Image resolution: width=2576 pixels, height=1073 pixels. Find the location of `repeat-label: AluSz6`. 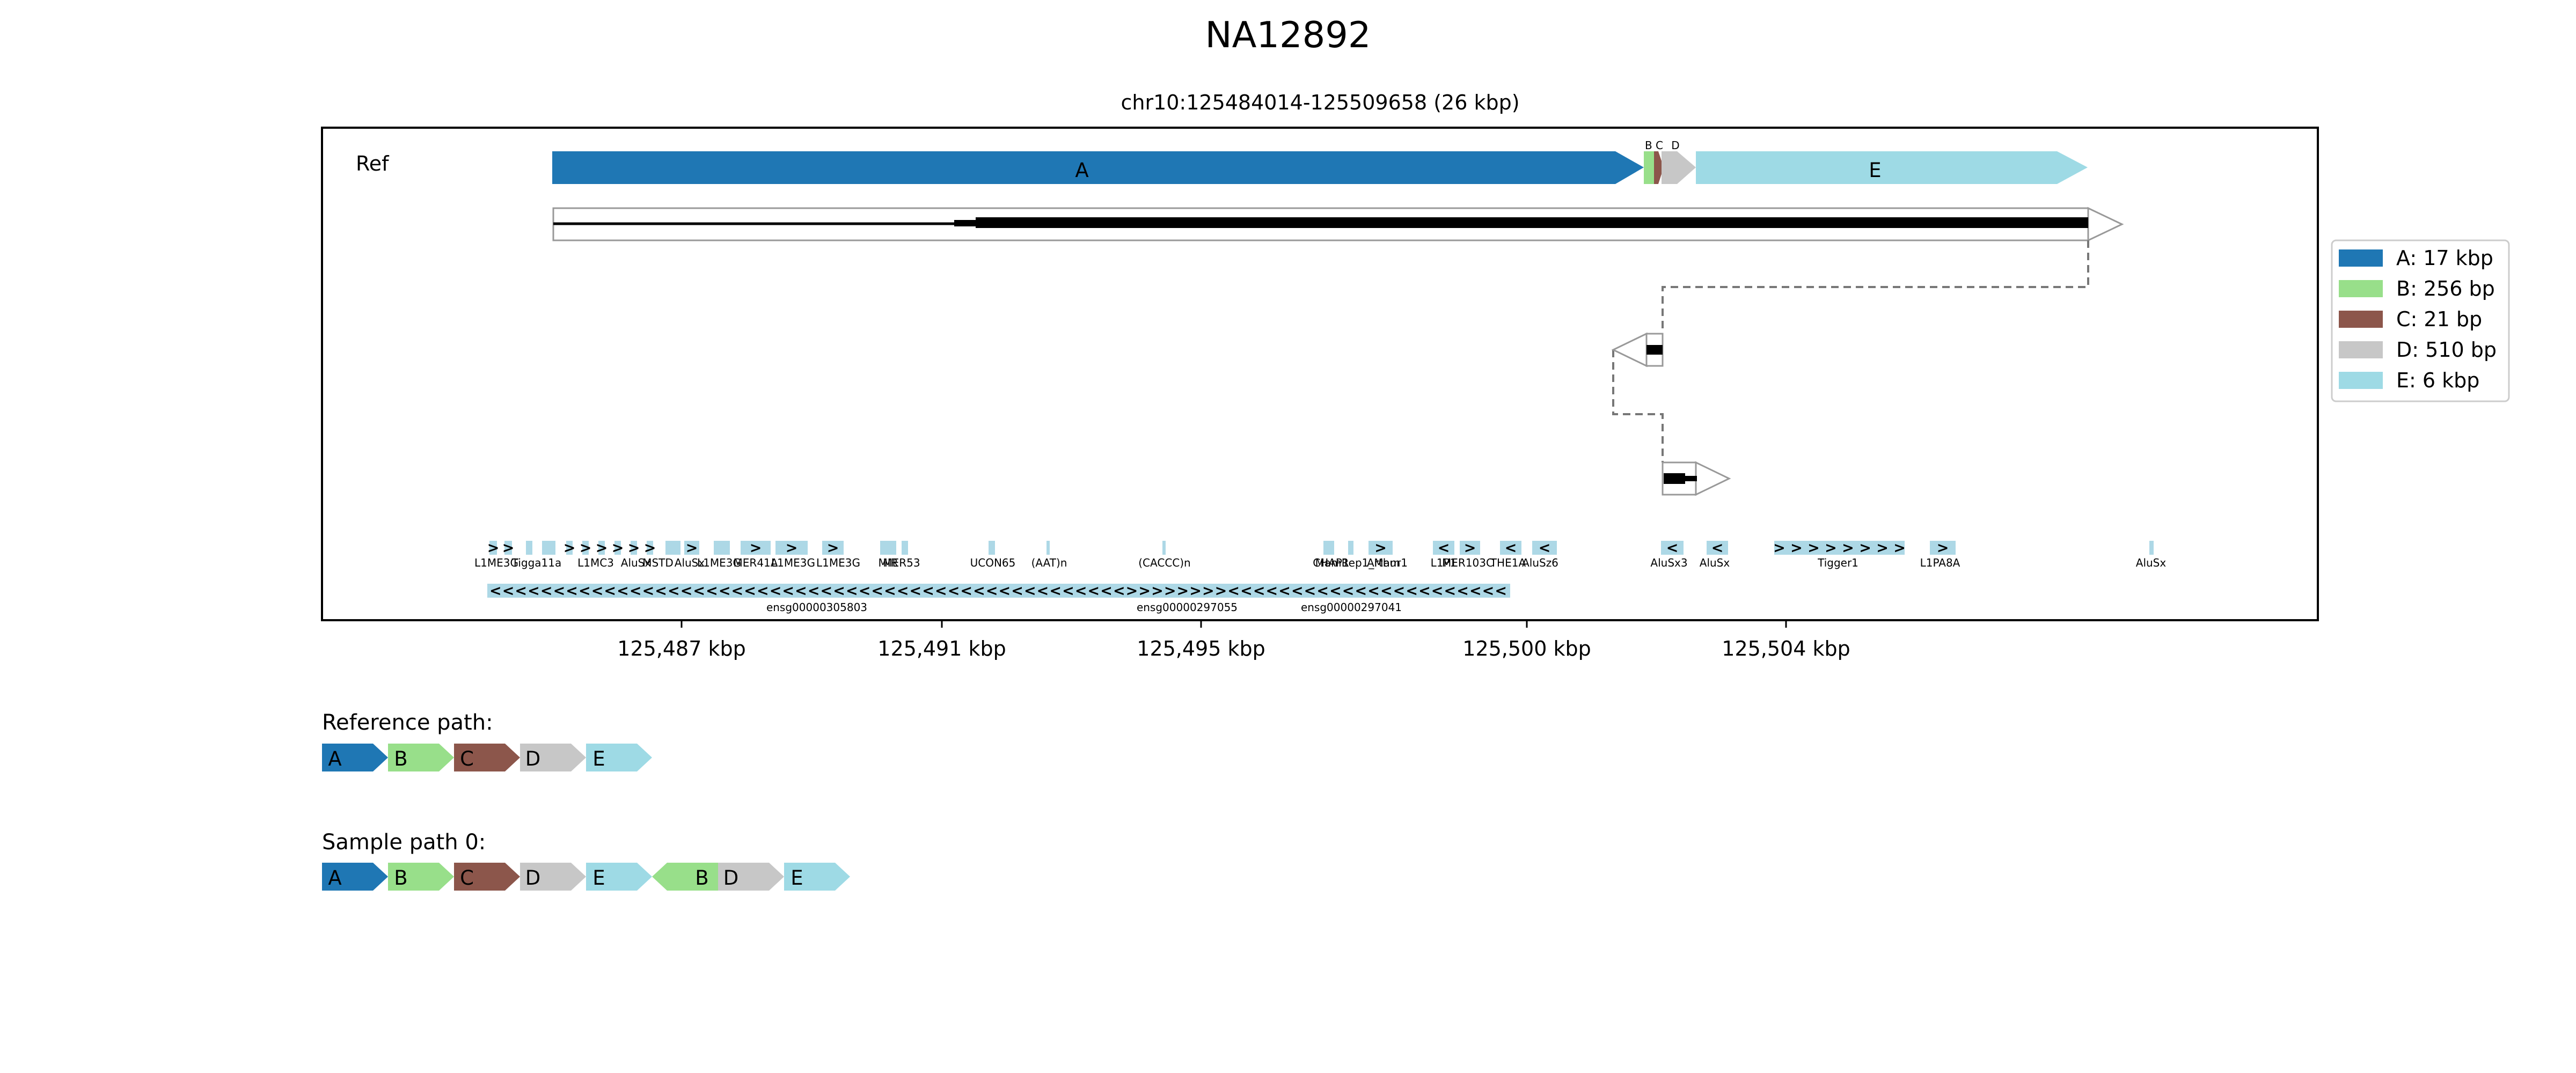

repeat-label: AluSz6 is located at coordinates (1540, 562).